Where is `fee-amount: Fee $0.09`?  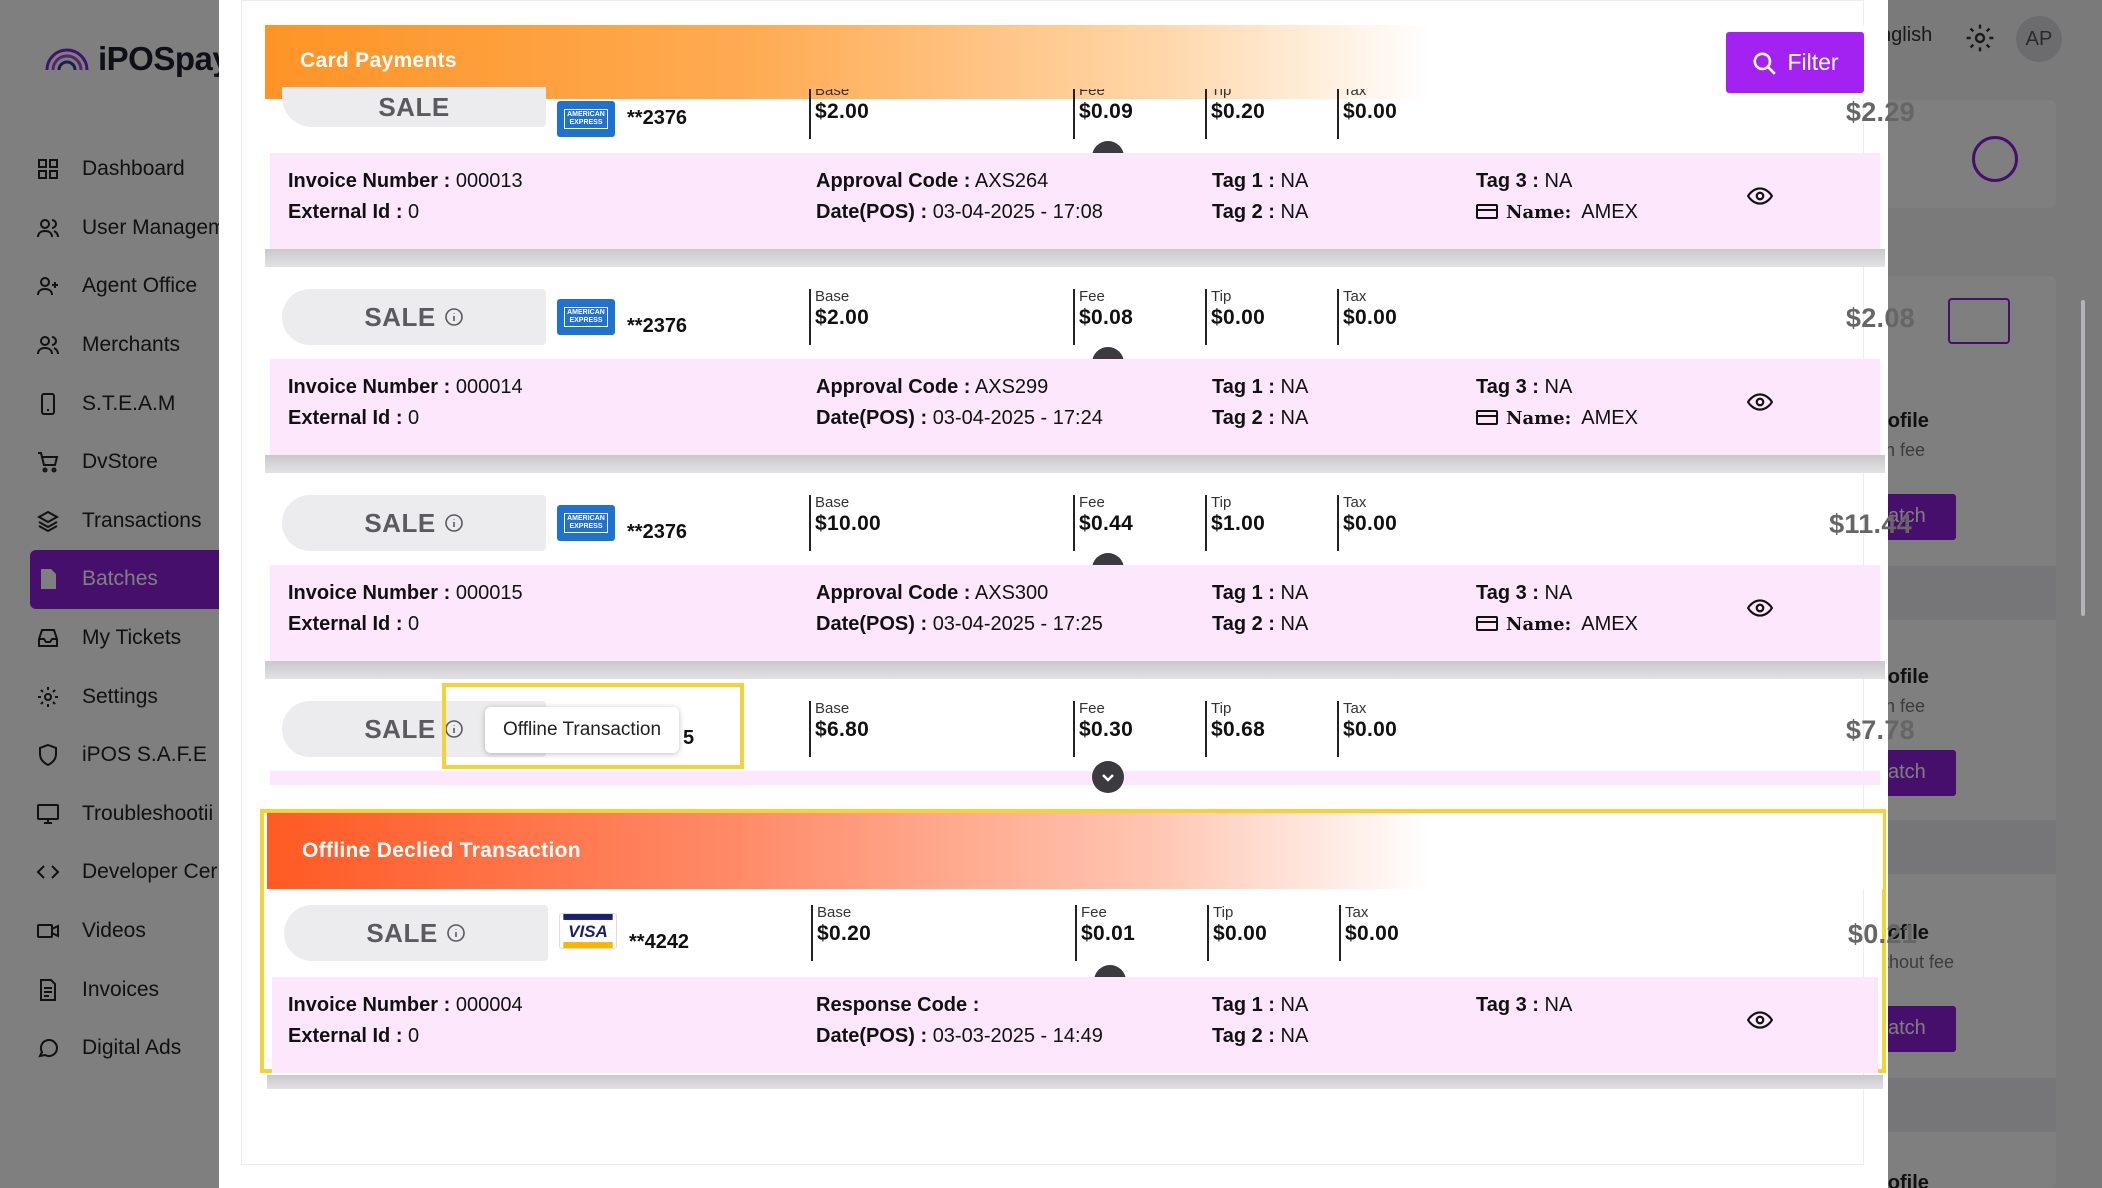
fee-amount: Fee $0.09 is located at coordinates (1103, 114).